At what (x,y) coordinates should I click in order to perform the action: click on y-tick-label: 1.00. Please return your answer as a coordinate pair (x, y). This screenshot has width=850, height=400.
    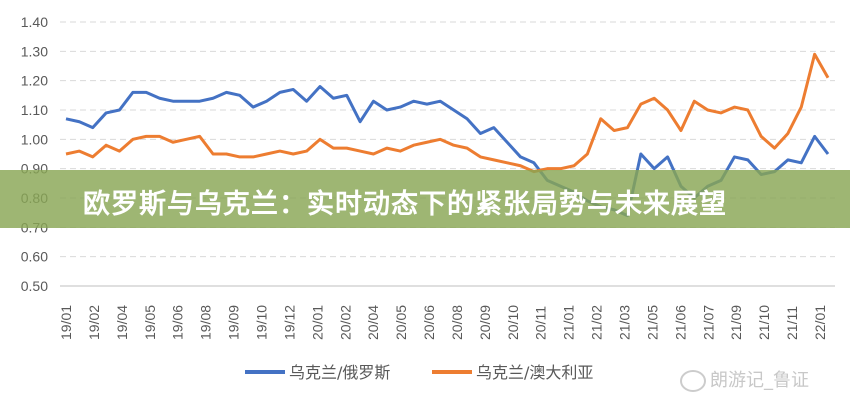
    Looking at the image, I should click on (34, 139).